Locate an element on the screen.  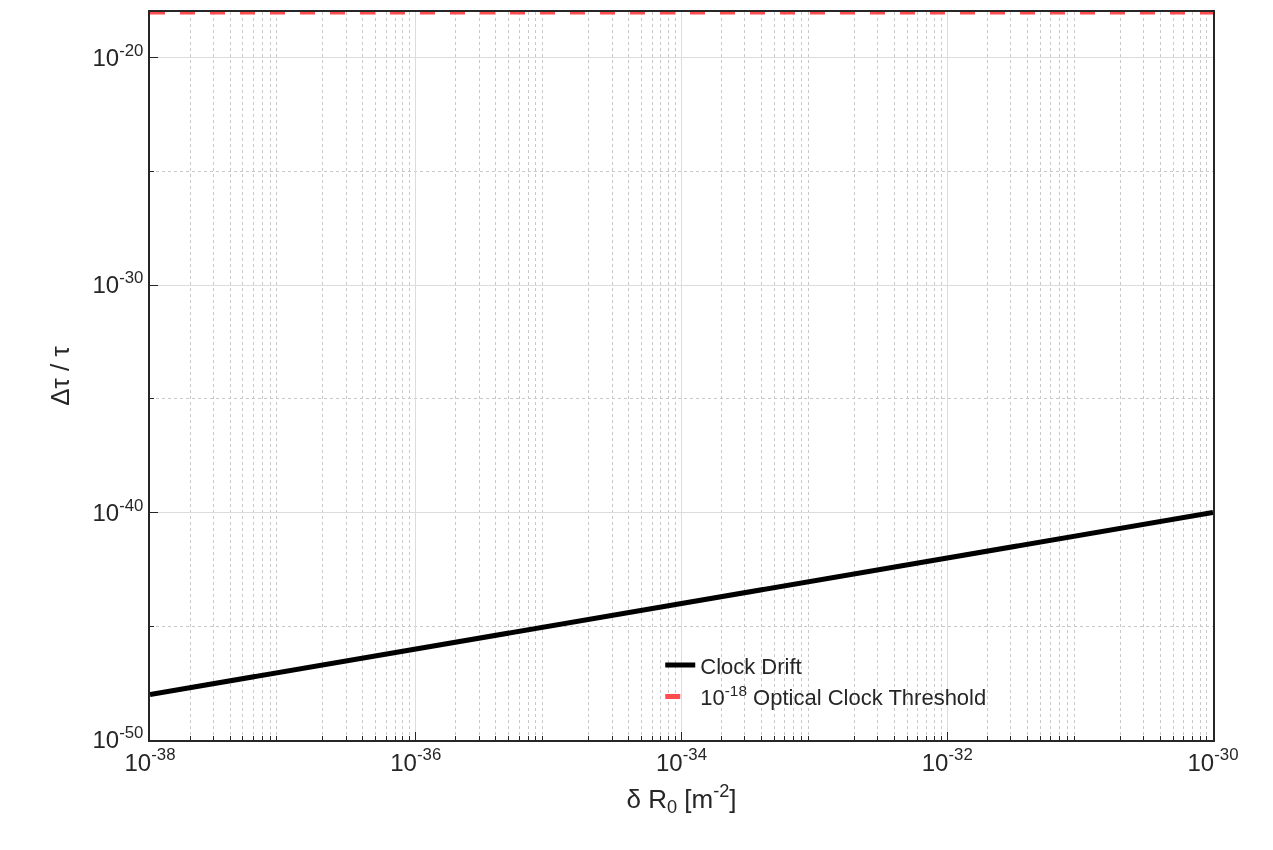
y-axis-title: Δτ / τ is located at coordinates (60, 375).